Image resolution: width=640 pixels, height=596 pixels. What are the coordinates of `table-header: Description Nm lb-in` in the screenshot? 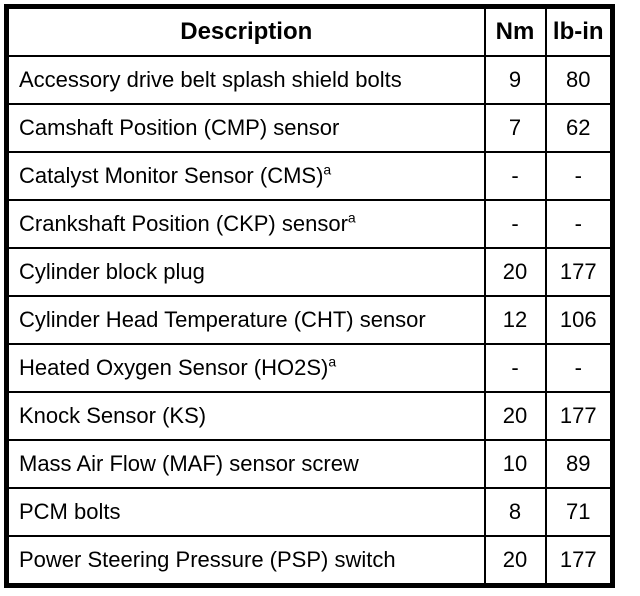 It's located at (309, 31).